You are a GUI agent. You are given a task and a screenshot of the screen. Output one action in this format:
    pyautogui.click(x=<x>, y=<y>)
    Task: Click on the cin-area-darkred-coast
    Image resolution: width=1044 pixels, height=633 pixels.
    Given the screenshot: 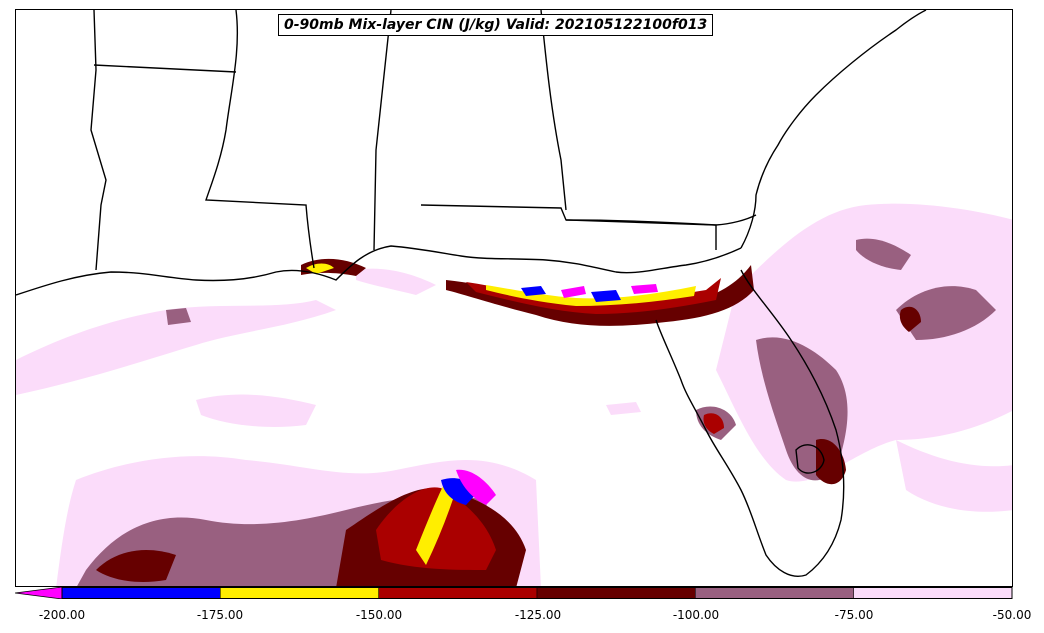 What is the action you would take?
    pyautogui.click(x=600, y=295)
    